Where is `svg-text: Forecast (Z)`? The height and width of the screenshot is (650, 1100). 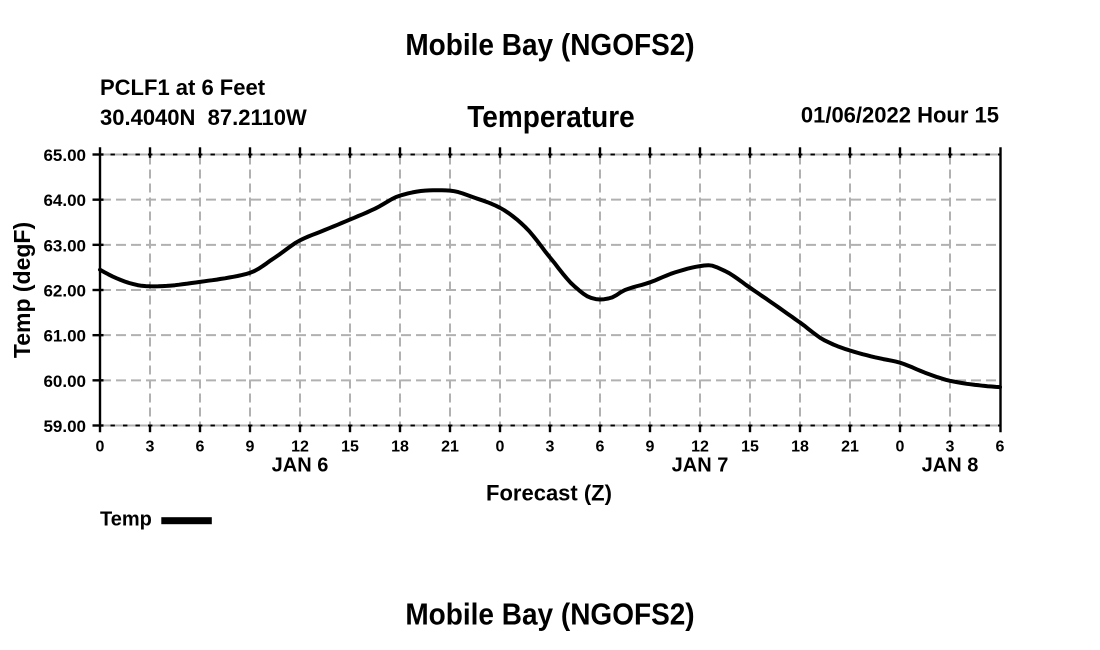 svg-text: Forecast (Z) is located at coordinates (549, 493).